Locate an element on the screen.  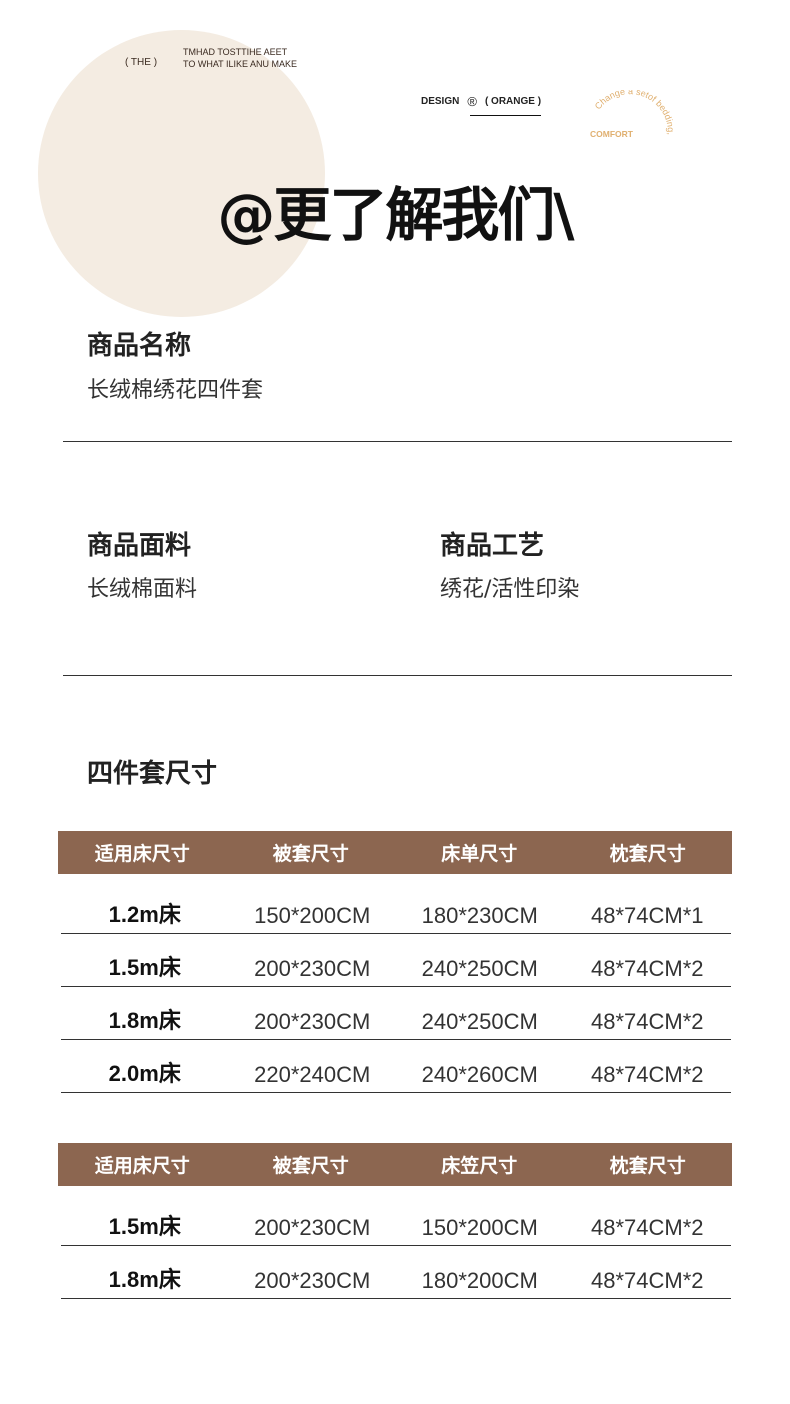
comfort-text: COMFORT is located at coordinates (612, 134).